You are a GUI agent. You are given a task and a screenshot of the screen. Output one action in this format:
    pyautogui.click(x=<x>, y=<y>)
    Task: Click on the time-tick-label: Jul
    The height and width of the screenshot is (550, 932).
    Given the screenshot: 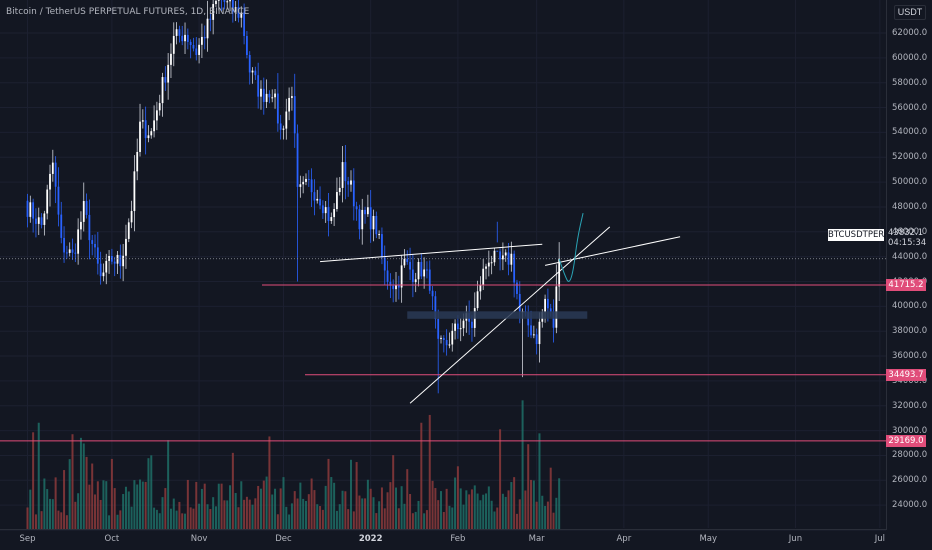 What is the action you would take?
    pyautogui.click(x=879, y=539)
    